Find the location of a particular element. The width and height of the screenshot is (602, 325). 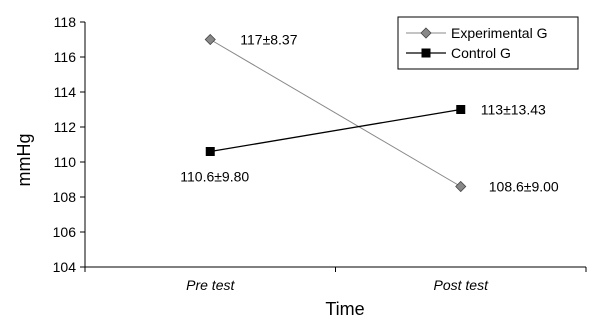

y-axis-title: mmHg is located at coordinates (24, 160).